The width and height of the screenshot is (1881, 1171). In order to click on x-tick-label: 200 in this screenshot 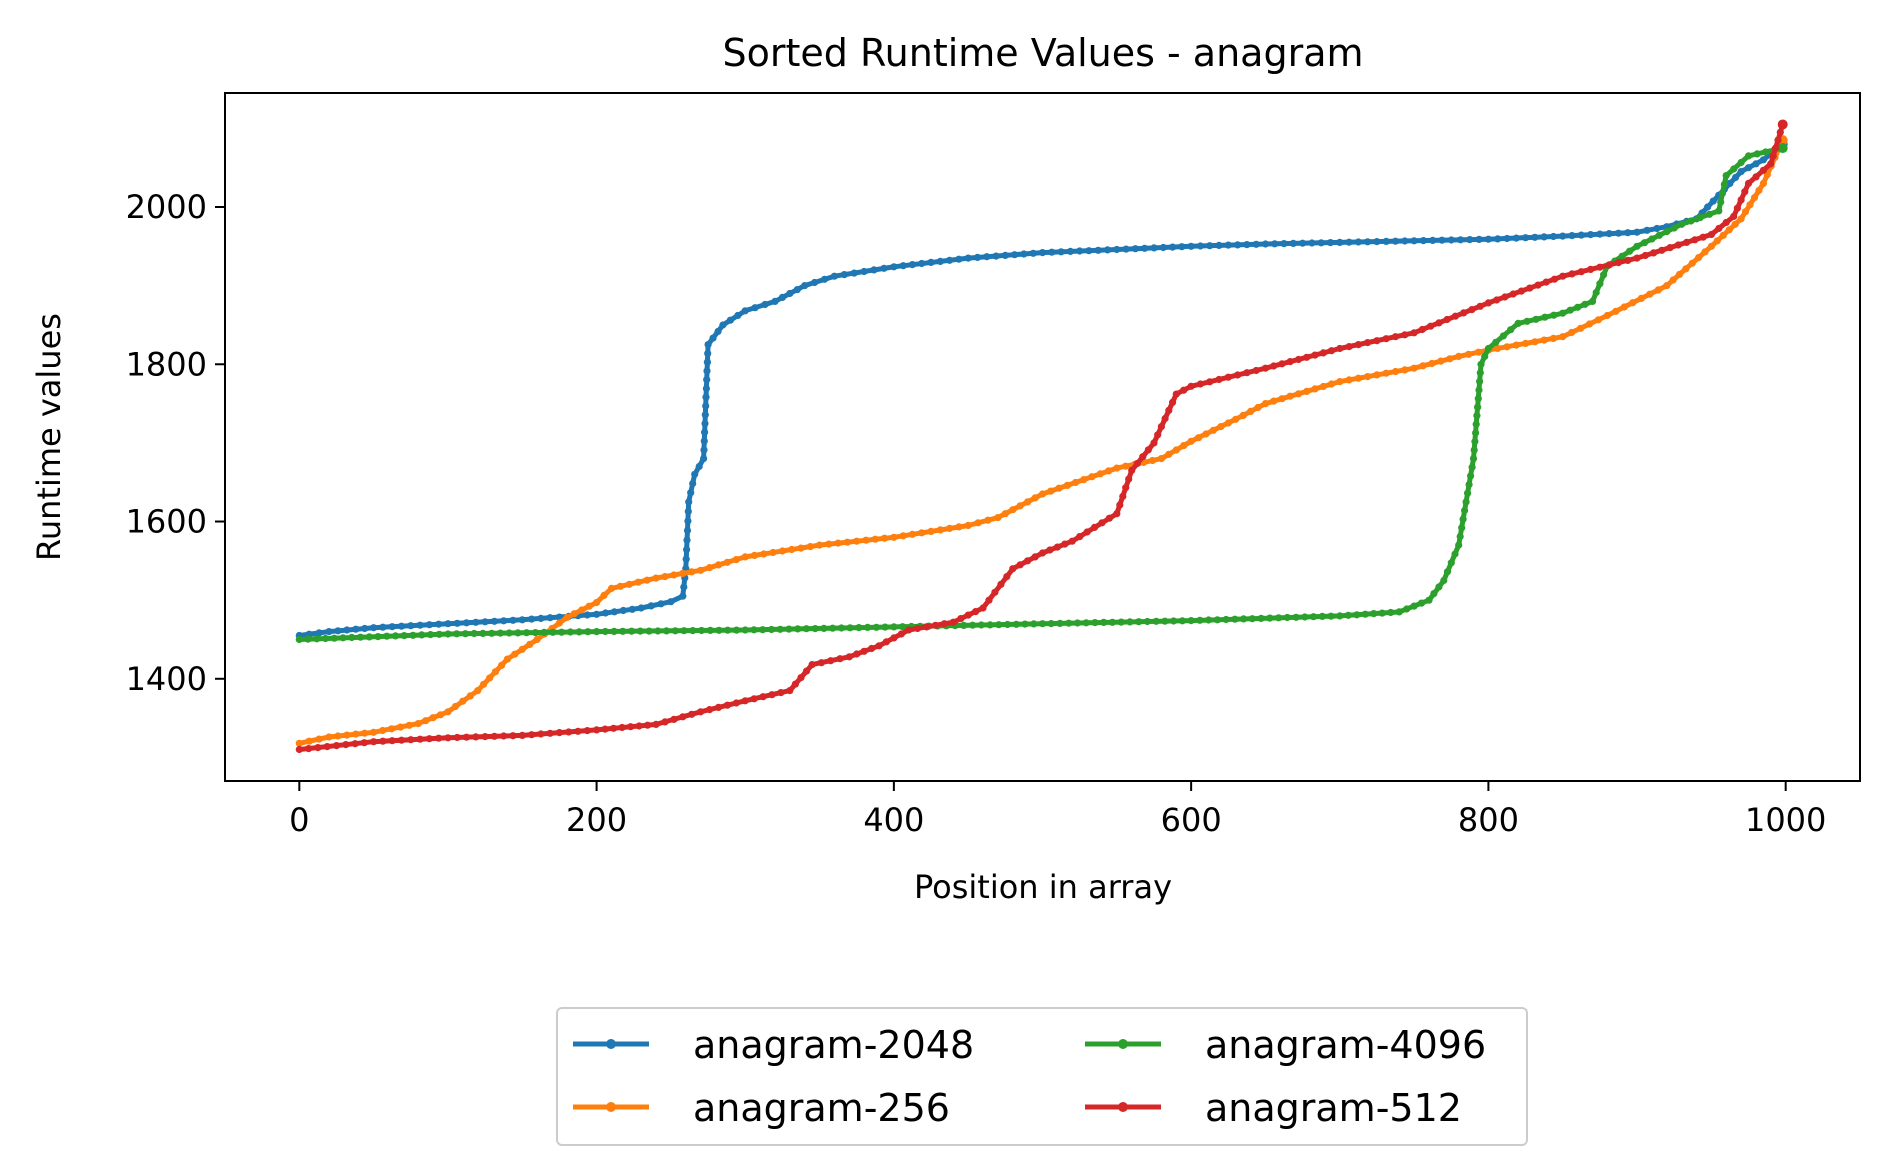, I will do `click(596, 820)`.